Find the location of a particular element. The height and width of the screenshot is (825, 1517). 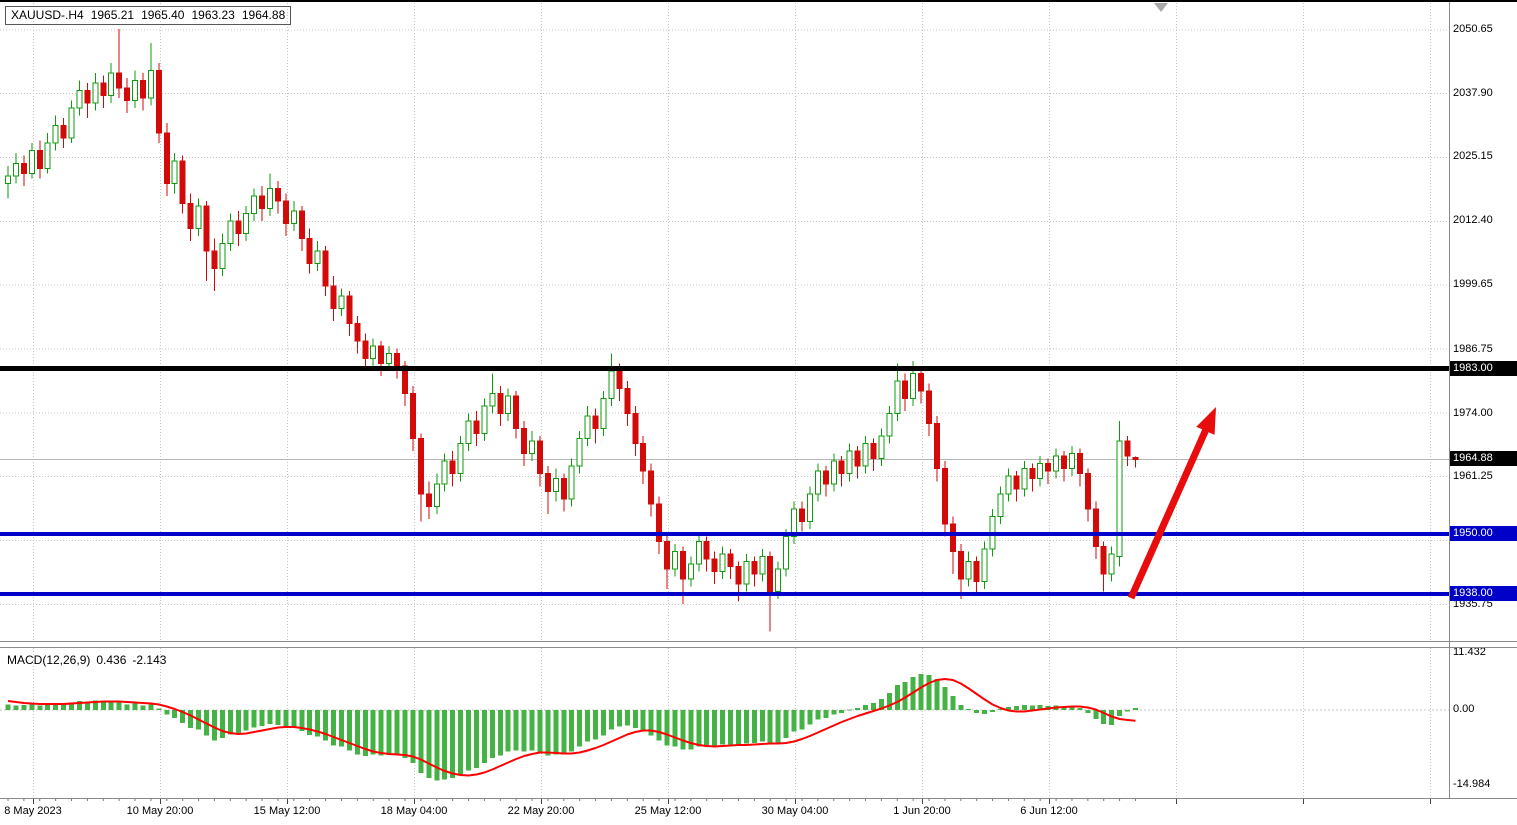

macd-signal-line is located at coordinates (571, 727).